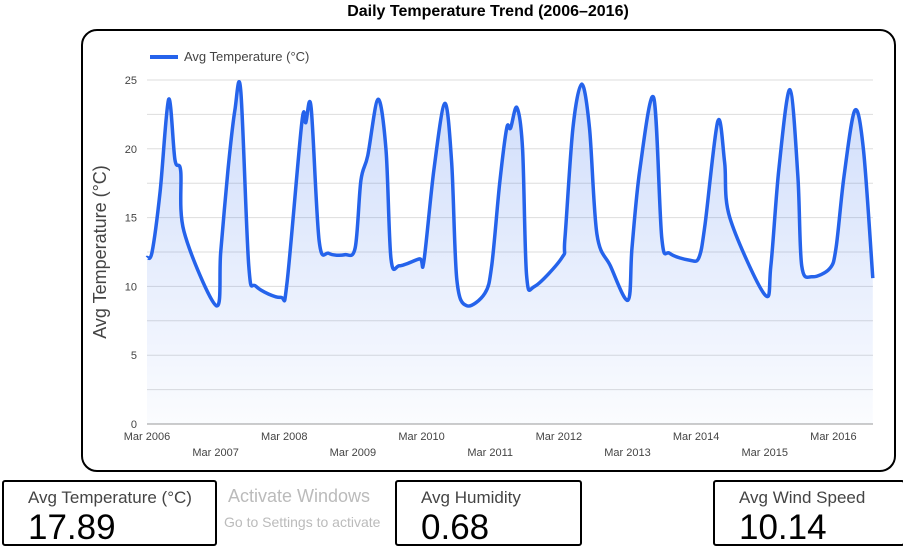 This screenshot has width=903, height=549. Describe the element at coordinates (246, 56) in the screenshot. I see `legend-label: Avg Temperature (°C)` at that location.